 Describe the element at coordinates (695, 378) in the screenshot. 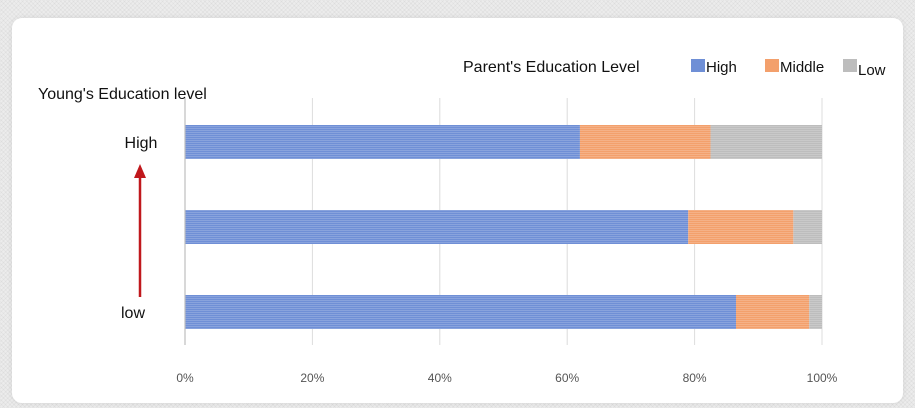

I see `x-tick-label: 80%` at that location.